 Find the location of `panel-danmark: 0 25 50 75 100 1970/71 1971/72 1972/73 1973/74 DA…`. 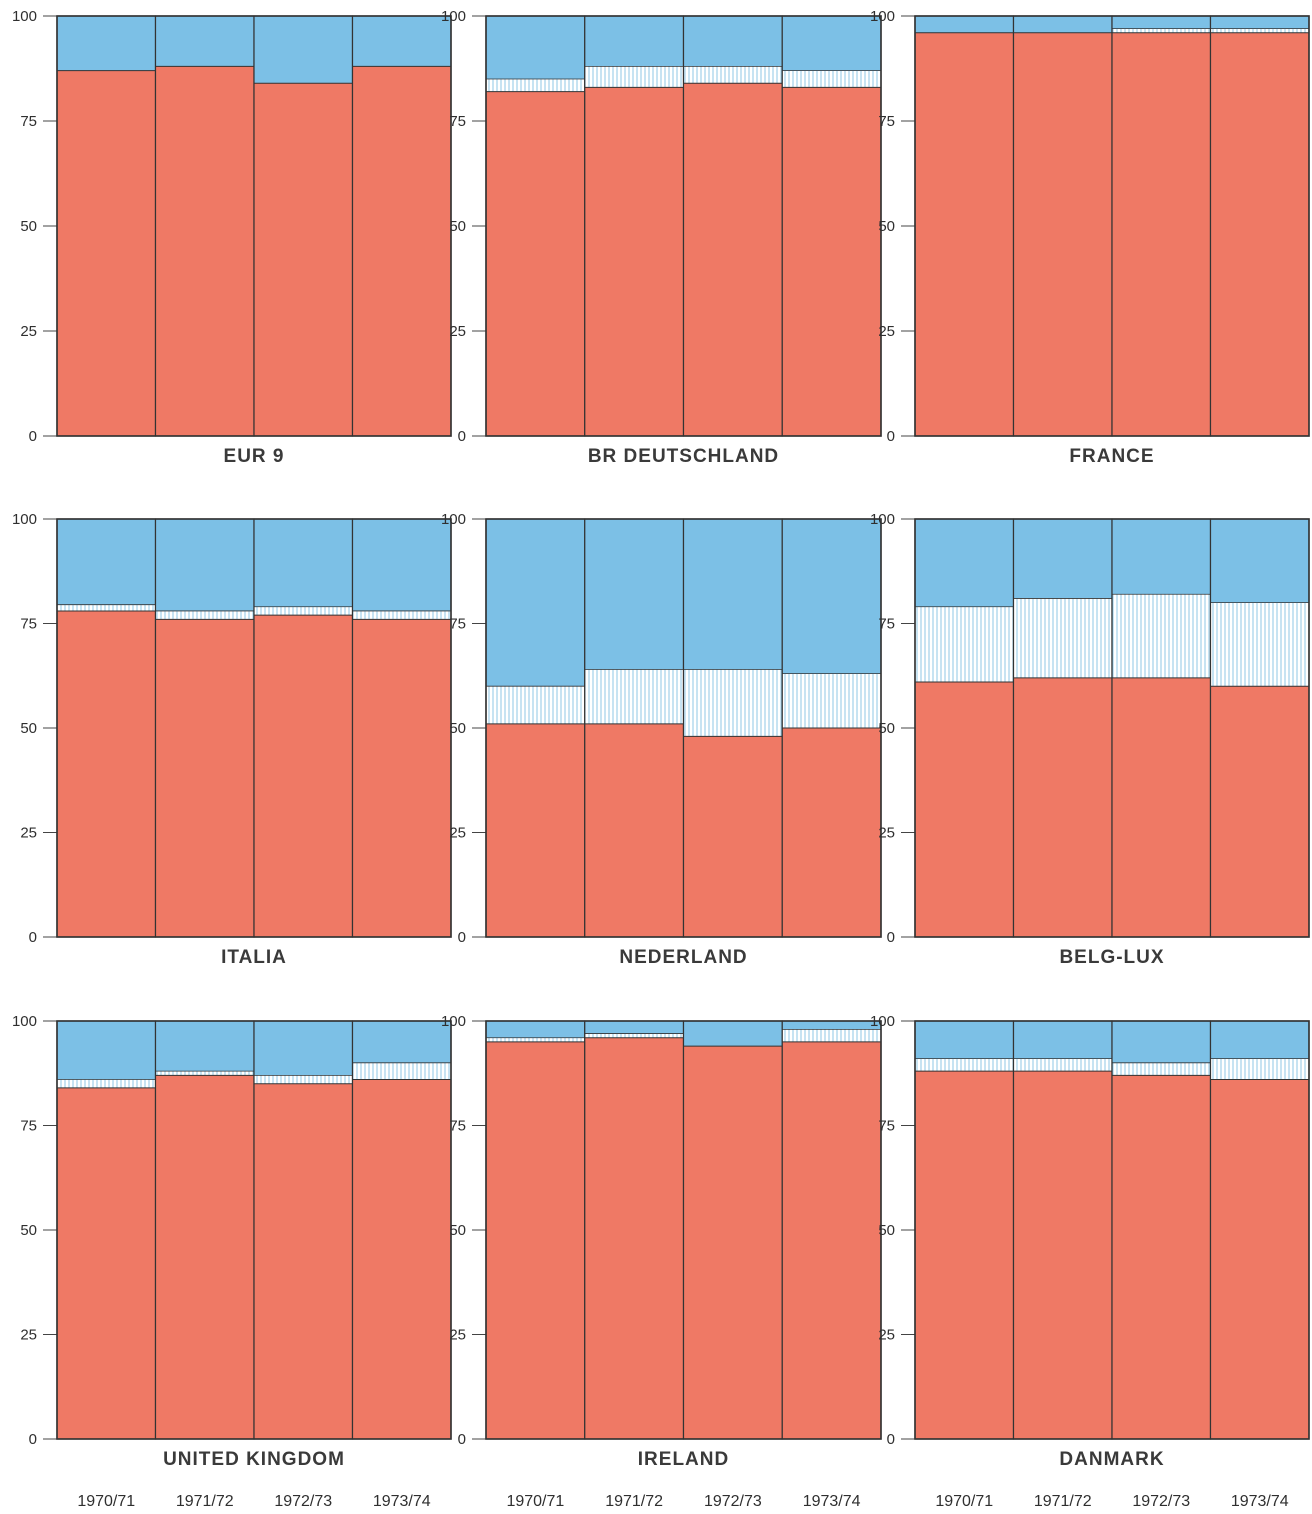

panel-danmark: 0 25 50 75 100 1970/71 1971/72 1972/73 1973/74 DA… is located at coordinates (1090, 1261).